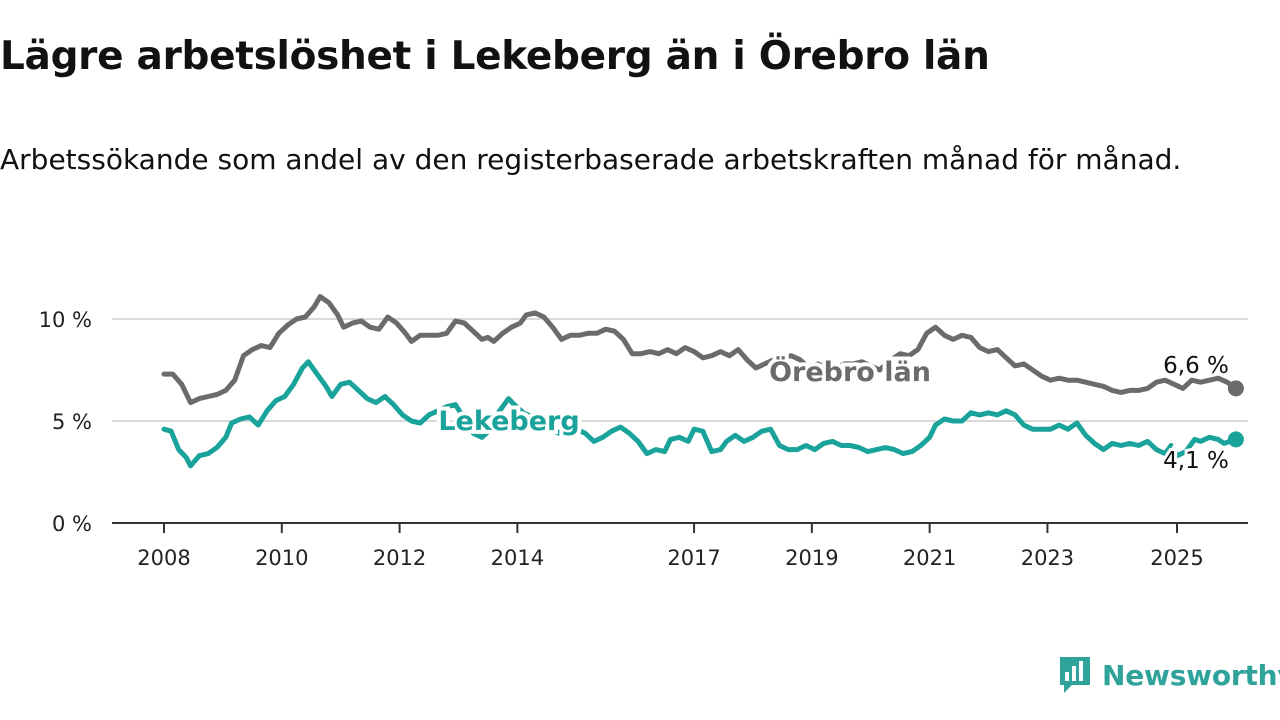  Describe the element at coordinates (1196, 366) in the screenshot. I see `end-value-label-orebro-lan: 6,6 %` at that location.